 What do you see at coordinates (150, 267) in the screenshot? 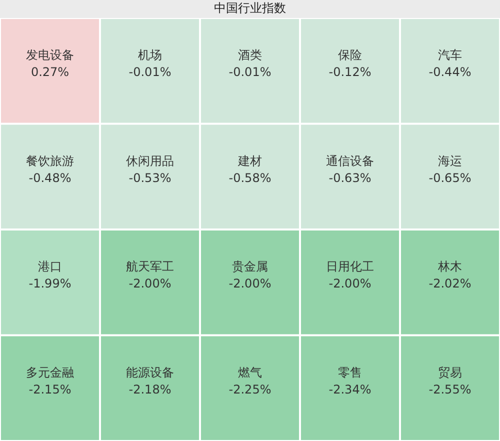
I see `category-label: 航天军工` at bounding box center [150, 267].